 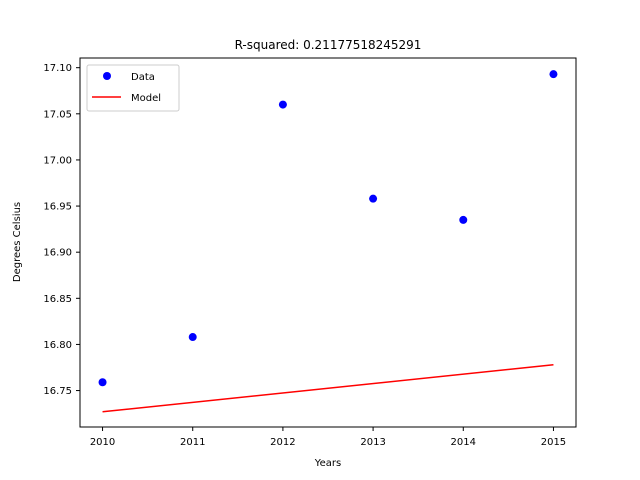 What do you see at coordinates (372, 442) in the screenshot?
I see `x-tick-label: 2013` at bounding box center [372, 442].